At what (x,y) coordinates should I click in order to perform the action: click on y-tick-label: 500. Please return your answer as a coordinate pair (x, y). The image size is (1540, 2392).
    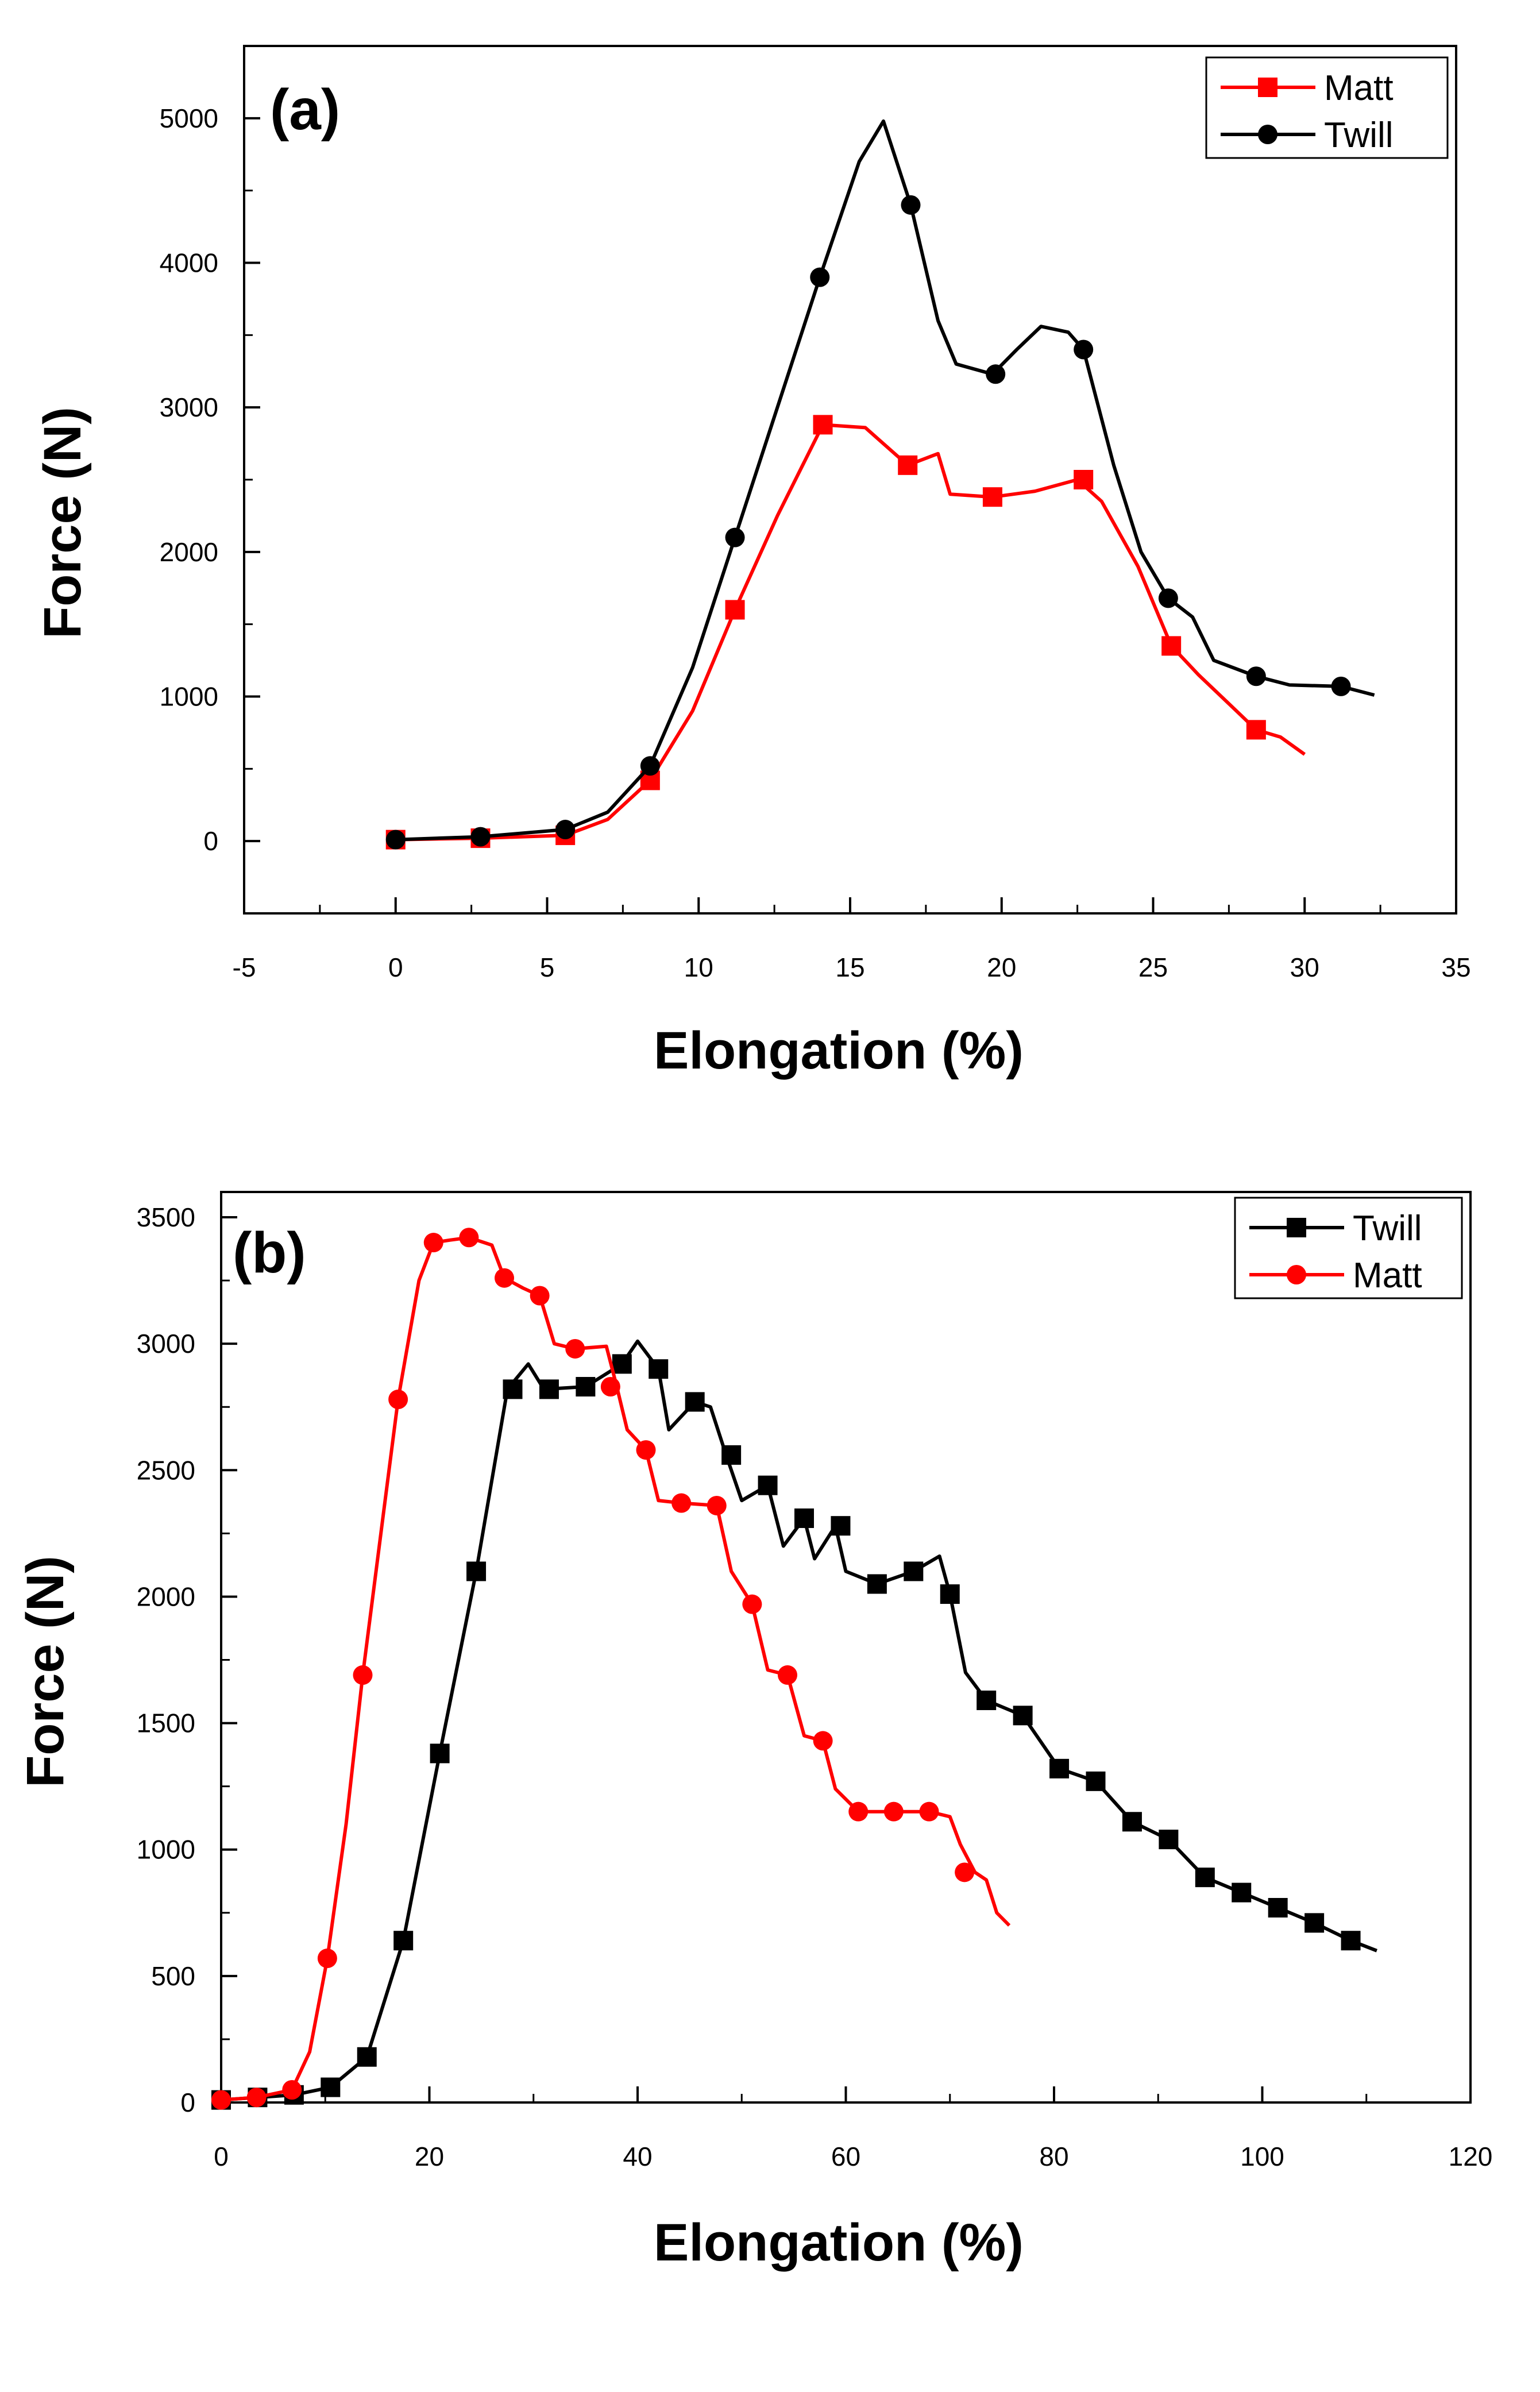
    Looking at the image, I should click on (173, 1976).